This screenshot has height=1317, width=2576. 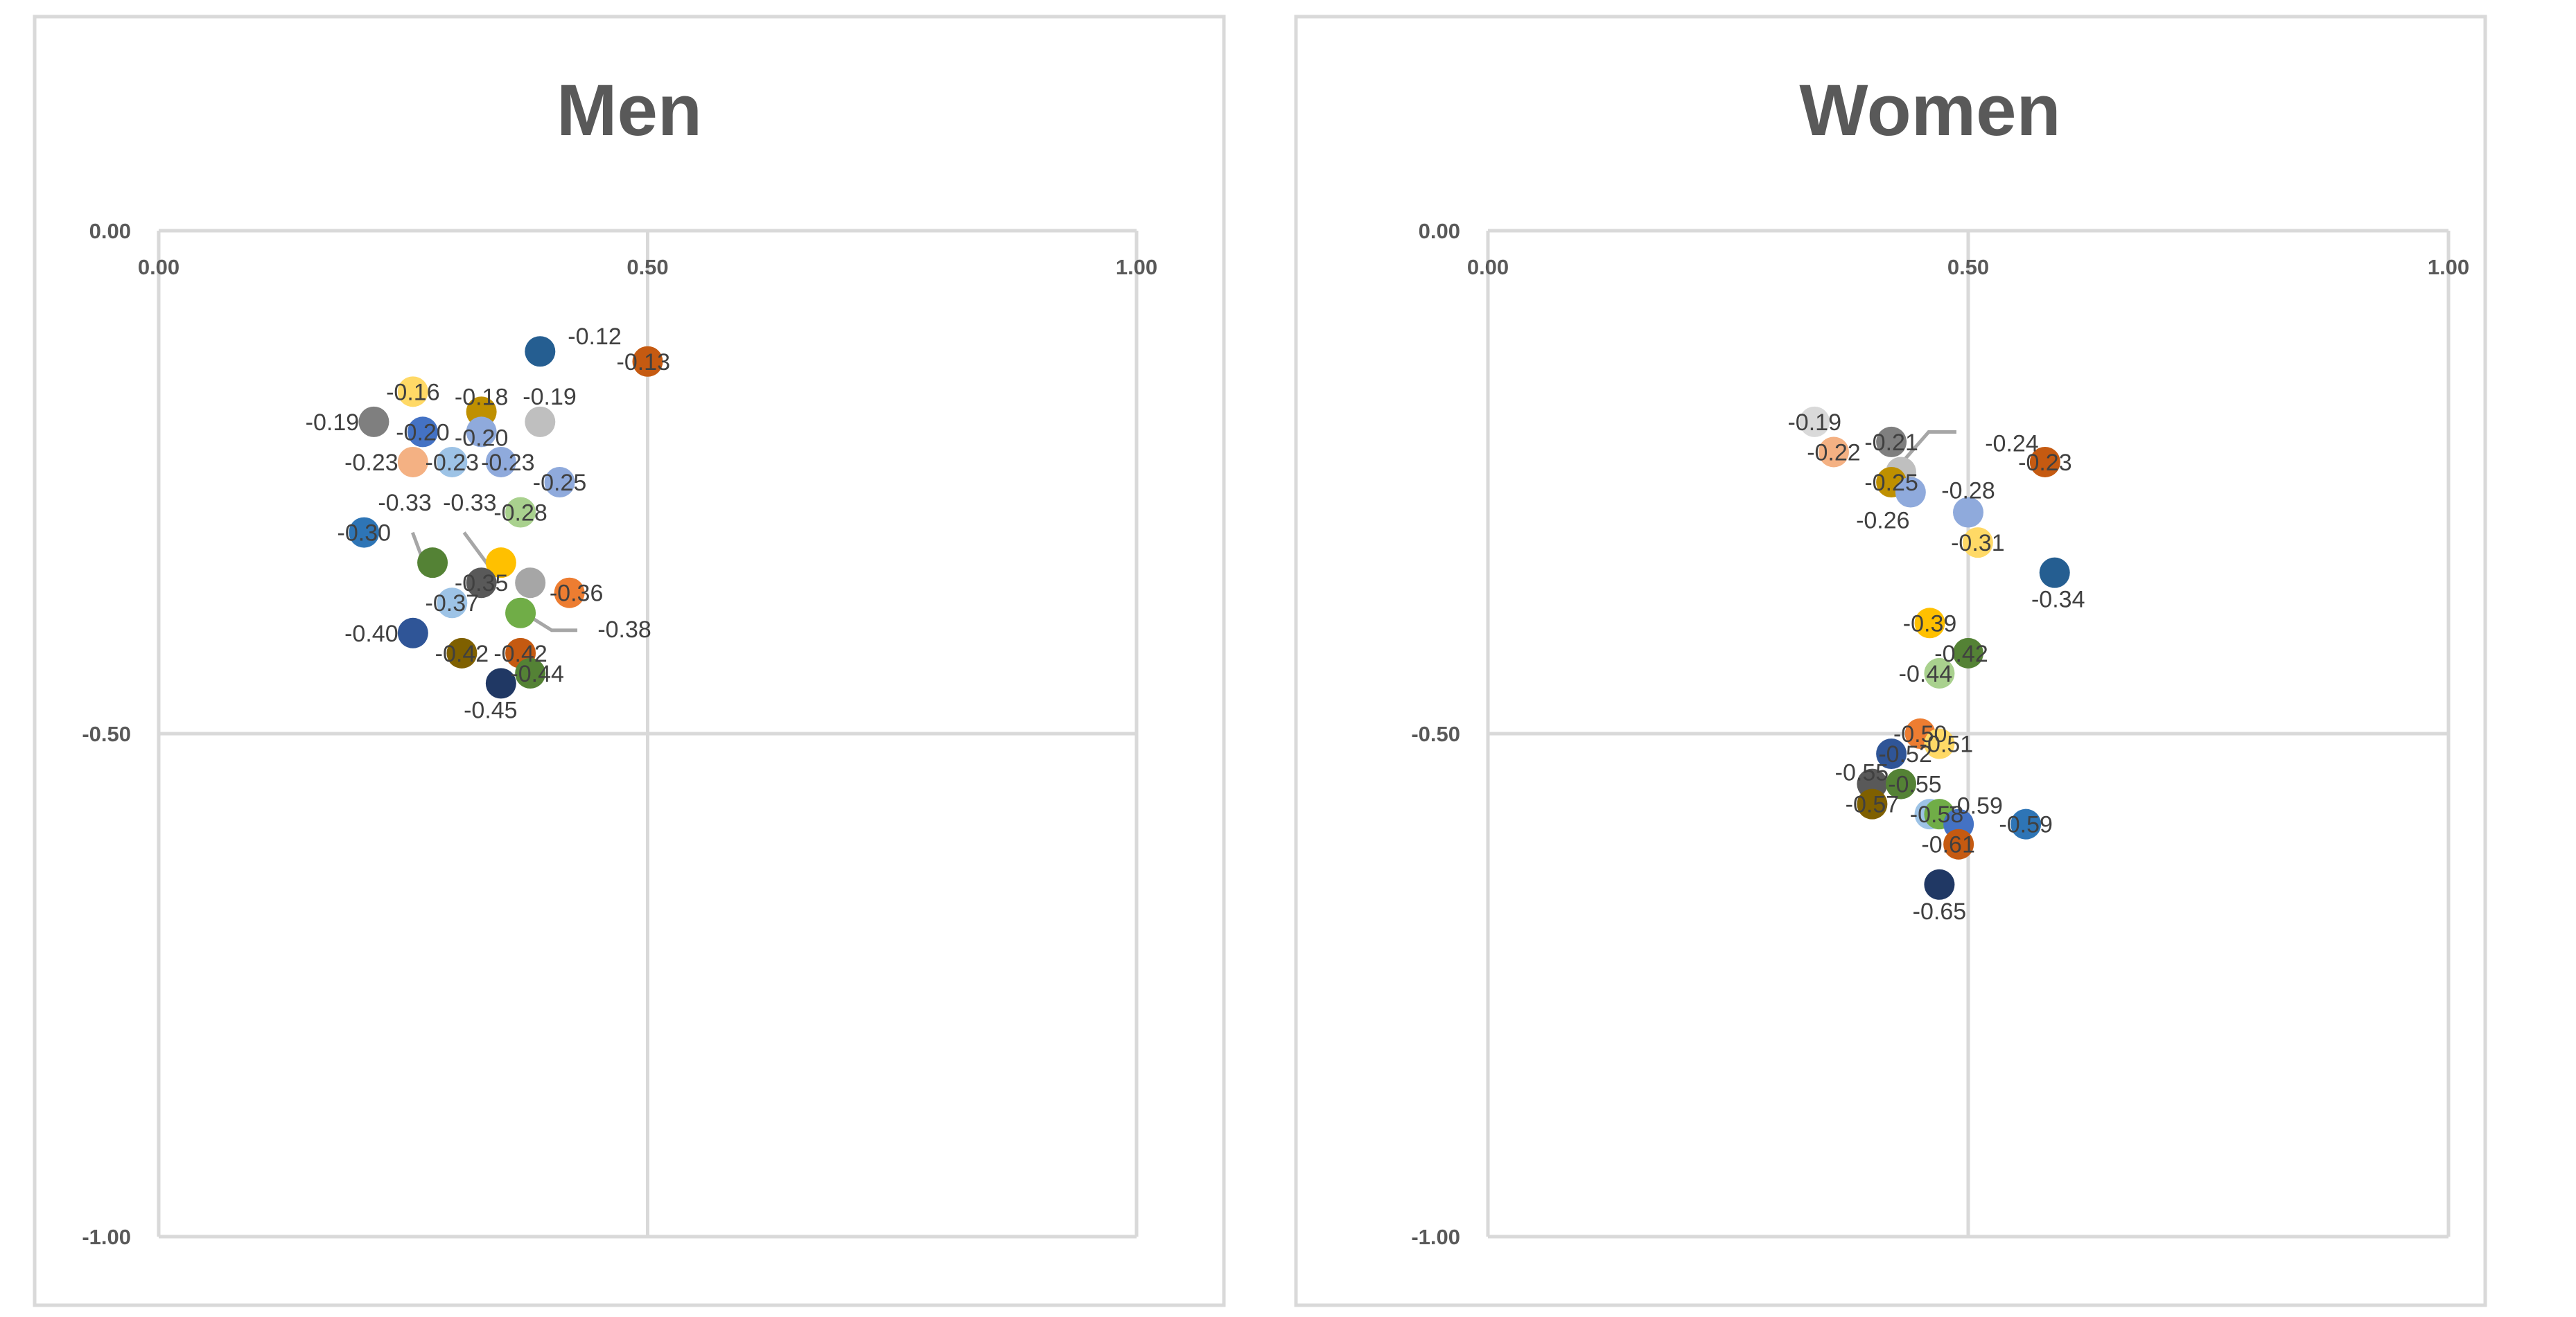 I want to click on data-label: -0.33, so click(x=405, y=503).